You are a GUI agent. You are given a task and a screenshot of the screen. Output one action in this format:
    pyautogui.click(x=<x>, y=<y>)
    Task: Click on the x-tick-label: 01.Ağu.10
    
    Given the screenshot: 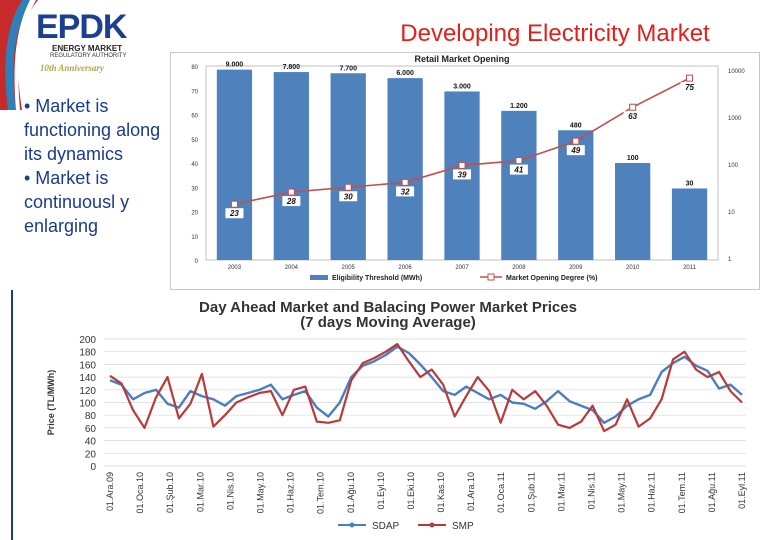 What is the action you would take?
    pyautogui.click(x=351, y=492)
    